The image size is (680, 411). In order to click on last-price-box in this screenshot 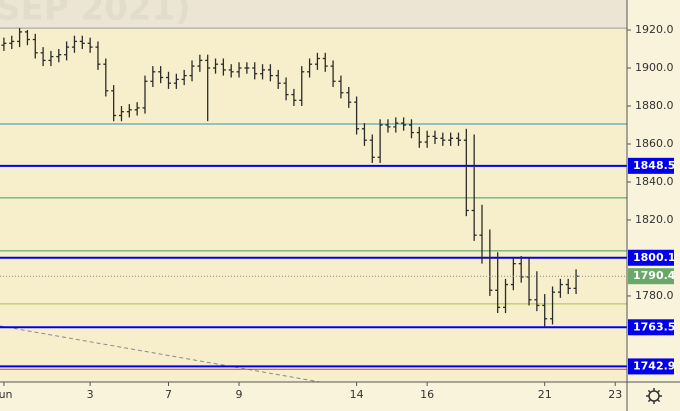, I will do `click(651, 276)`.